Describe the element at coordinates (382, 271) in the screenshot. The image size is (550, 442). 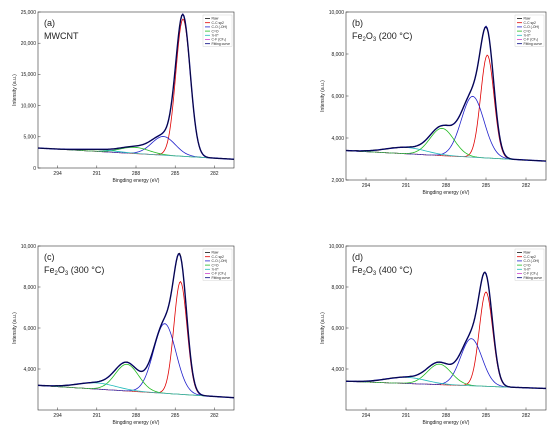
I see `sample-name: Fe2O3 (400 °C)` at that location.